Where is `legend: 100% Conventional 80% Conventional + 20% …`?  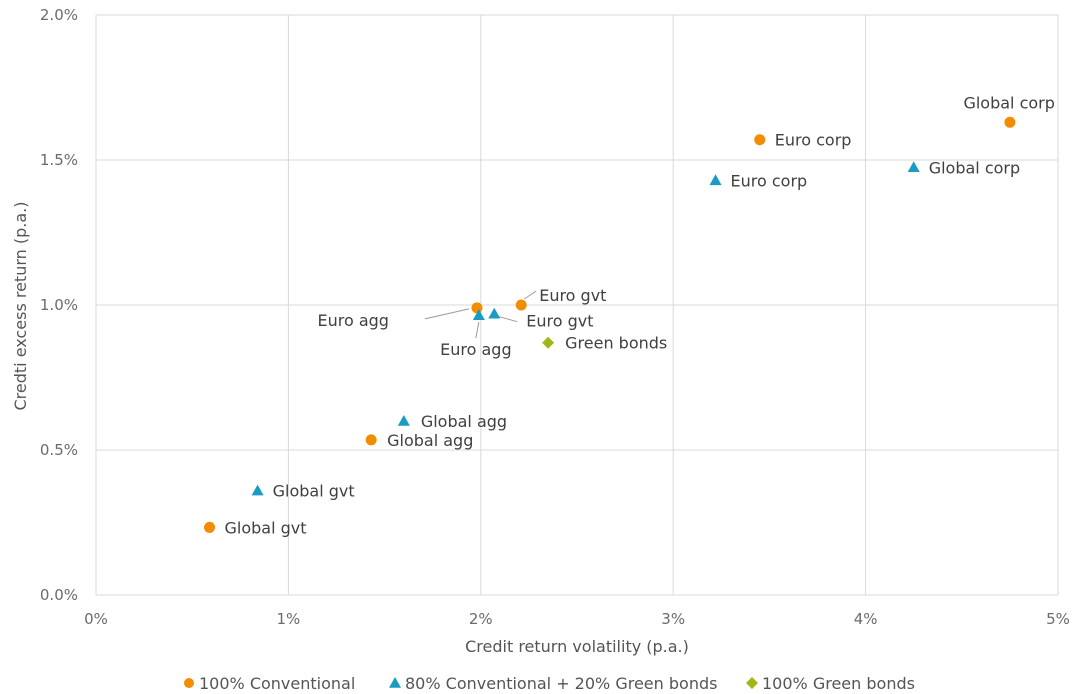
legend: 100% Conventional 80% Conventional + 20% … is located at coordinates (549, 683).